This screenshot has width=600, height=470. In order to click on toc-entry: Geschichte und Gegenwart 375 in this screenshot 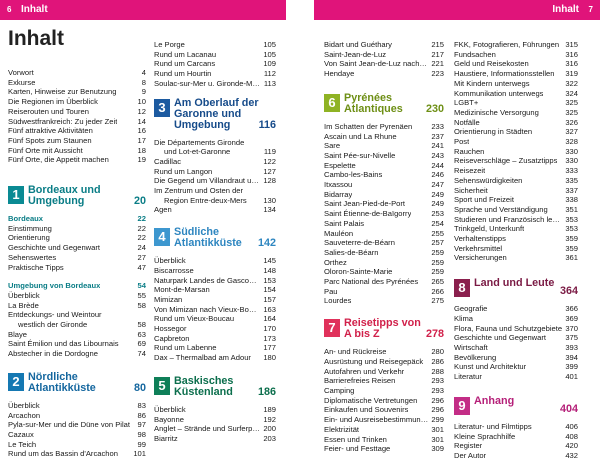, I will do `click(516, 338)`.